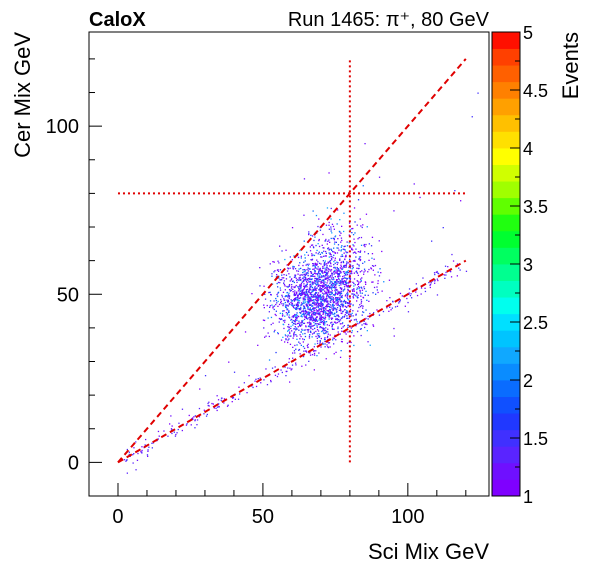  I want to click on x-tick-label: 0, so click(117, 517).